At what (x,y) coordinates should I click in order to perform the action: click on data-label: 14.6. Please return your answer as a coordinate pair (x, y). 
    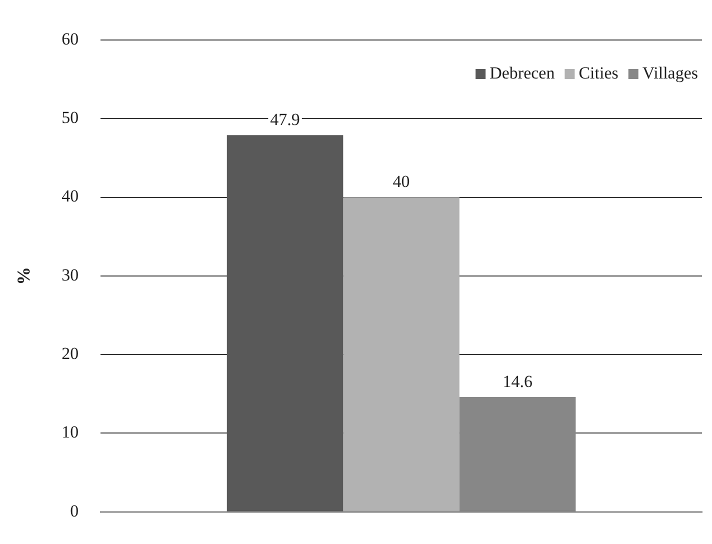
    Looking at the image, I should click on (517, 381).